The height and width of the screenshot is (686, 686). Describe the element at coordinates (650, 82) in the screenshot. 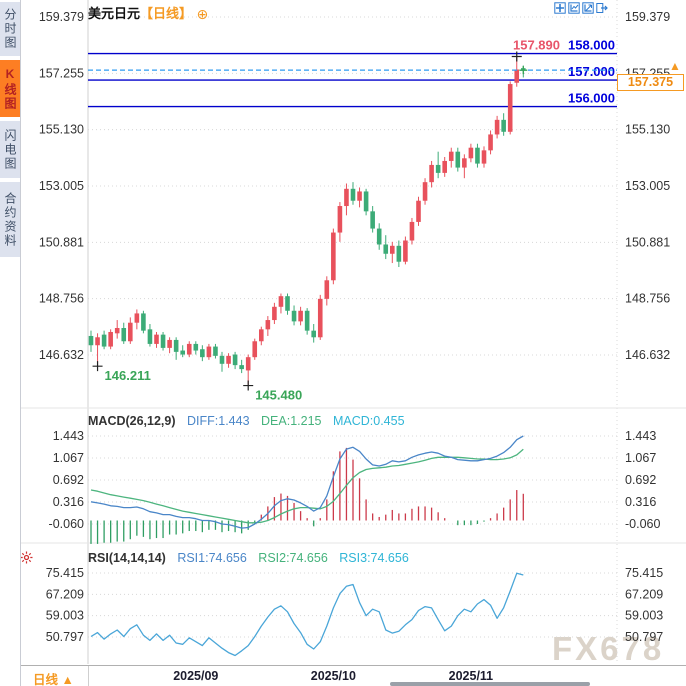

I see `current-price-tag: 157.375` at that location.